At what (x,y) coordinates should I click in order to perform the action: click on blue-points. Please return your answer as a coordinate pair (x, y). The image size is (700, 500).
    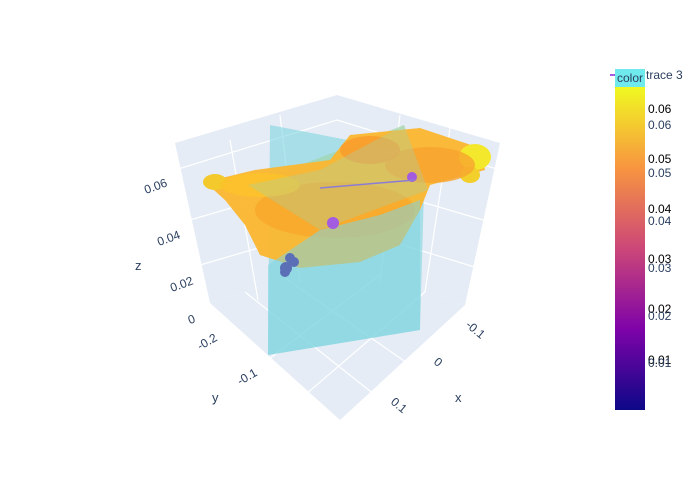
    Looking at the image, I should click on (289, 265).